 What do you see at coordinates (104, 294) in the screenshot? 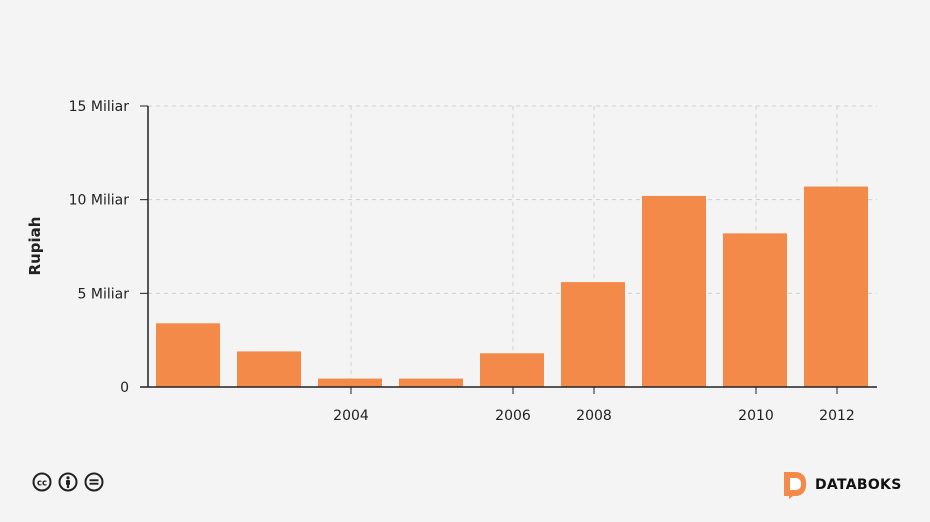
I see `y-tick-label: 5 Miliar` at bounding box center [104, 294].